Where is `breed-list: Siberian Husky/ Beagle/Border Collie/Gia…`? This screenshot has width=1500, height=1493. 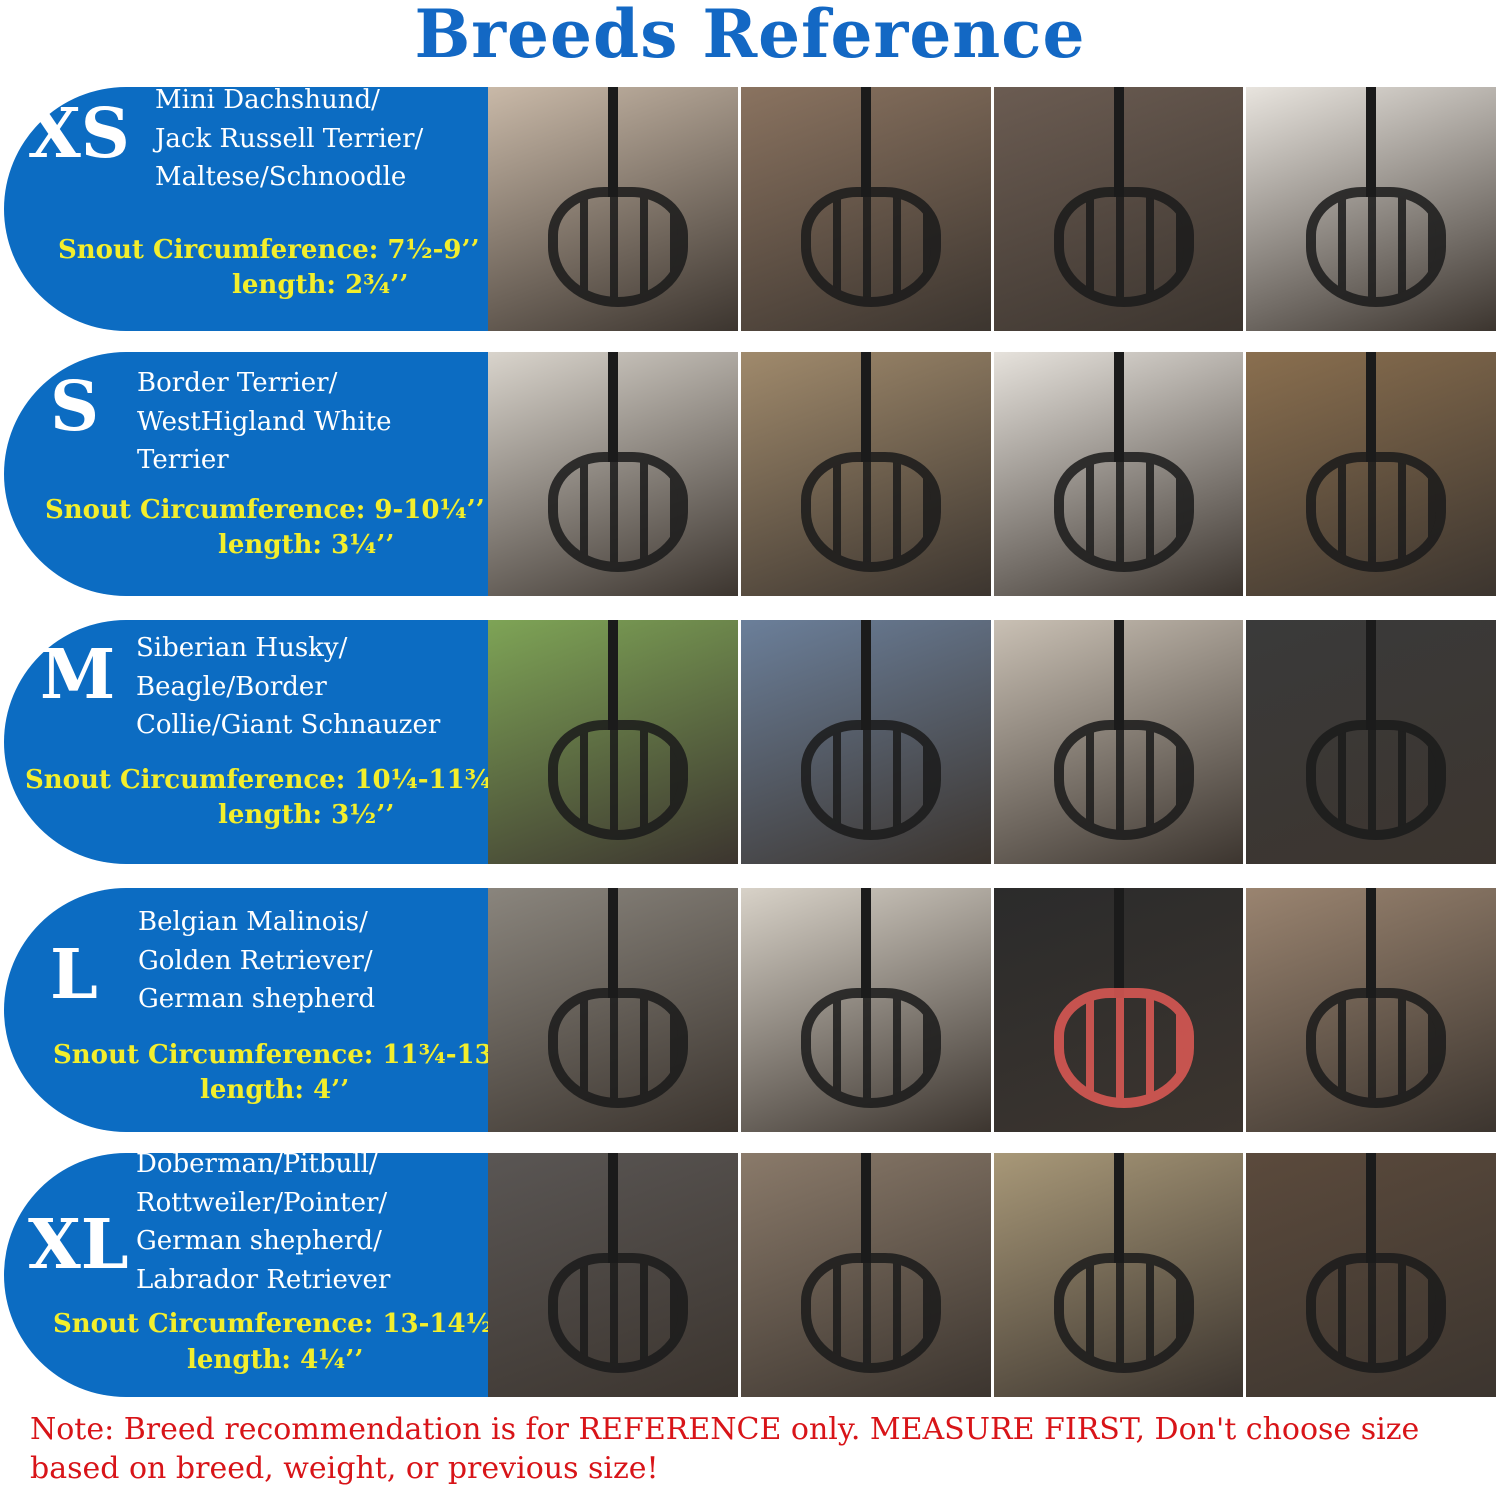
breed-list: Siberian Husky/ Beagle/Border Collie/Gia… is located at coordinates (288, 686).